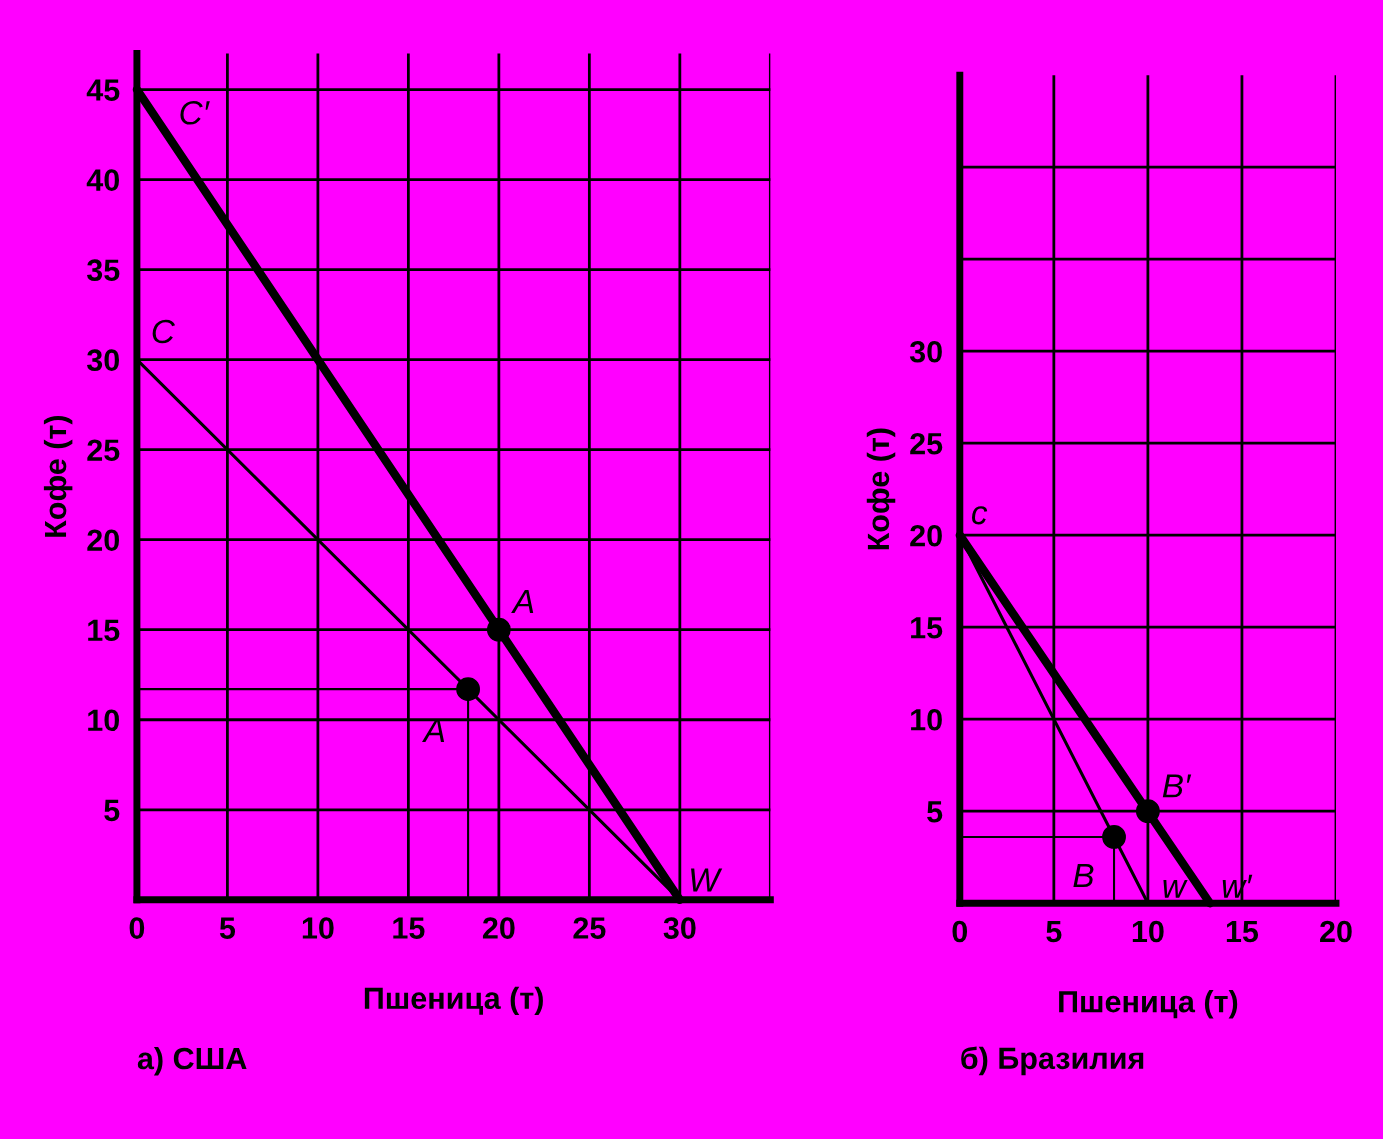  I want to click on text: а) США, so click(192, 1061).